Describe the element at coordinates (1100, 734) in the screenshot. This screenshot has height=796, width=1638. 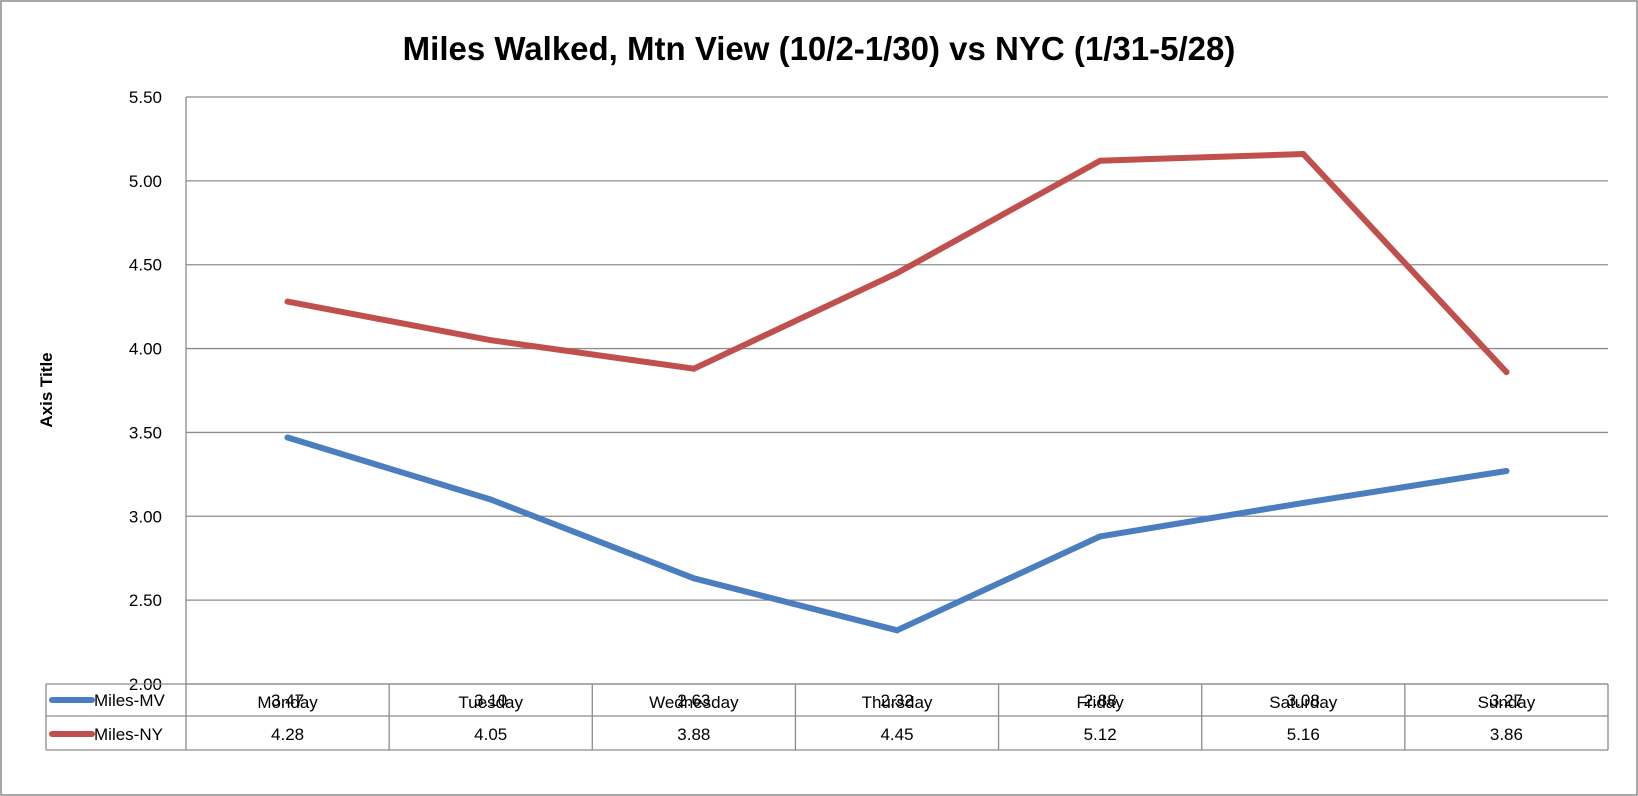
I see `data-label: 5.12` at that location.